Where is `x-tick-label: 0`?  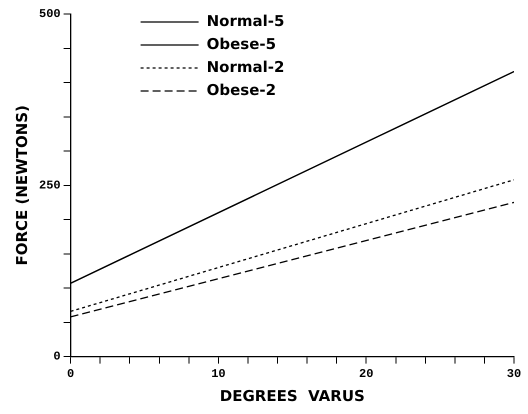
x-tick-label: 0 is located at coordinates (70, 373).